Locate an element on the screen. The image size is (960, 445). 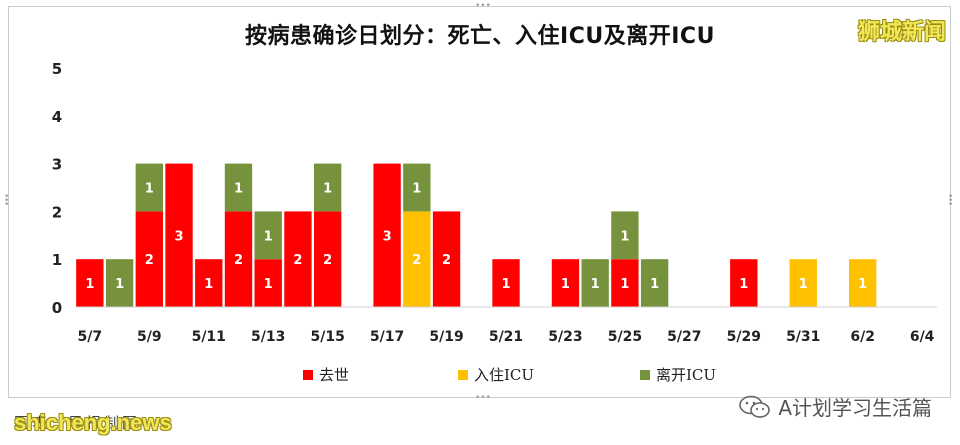
y-tick-label: 5 is located at coordinates (57, 69).